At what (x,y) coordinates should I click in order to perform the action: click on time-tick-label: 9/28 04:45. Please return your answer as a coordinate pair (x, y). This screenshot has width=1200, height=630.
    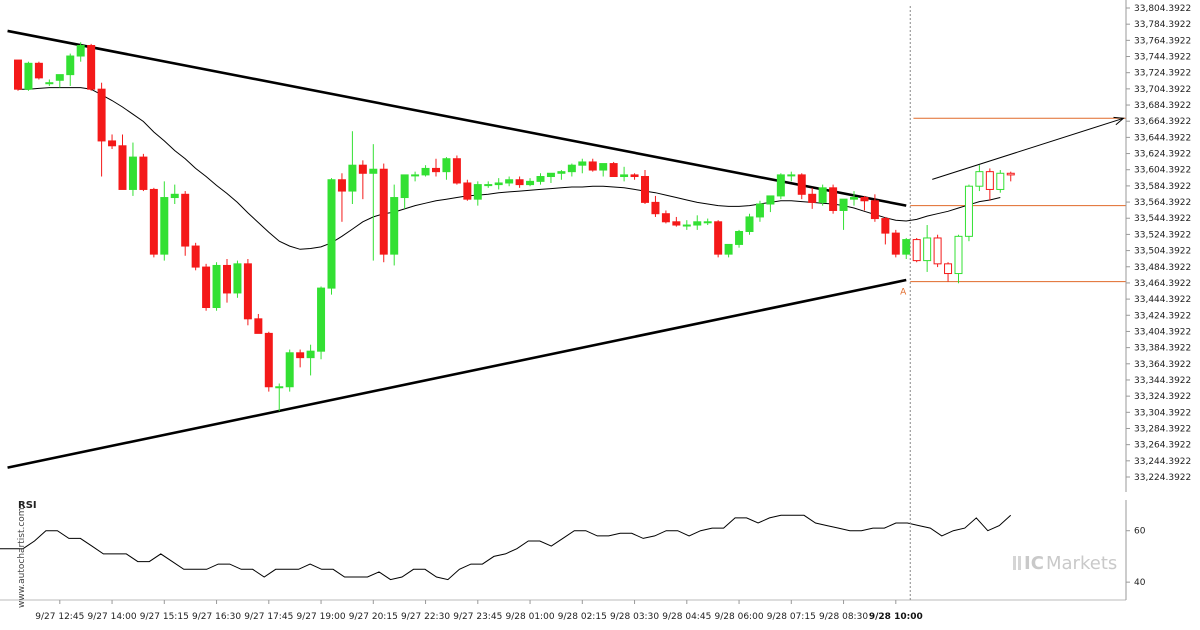
    Looking at the image, I should click on (686, 617).